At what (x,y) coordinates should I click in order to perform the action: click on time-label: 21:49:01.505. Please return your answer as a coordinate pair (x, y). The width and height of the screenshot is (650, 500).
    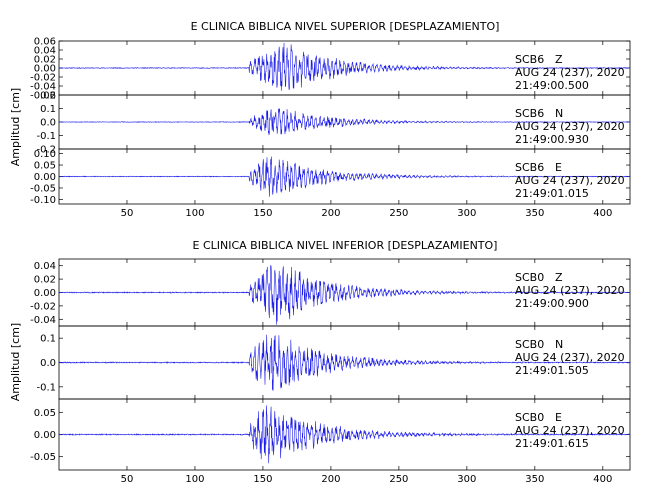
    Looking at the image, I should click on (552, 370).